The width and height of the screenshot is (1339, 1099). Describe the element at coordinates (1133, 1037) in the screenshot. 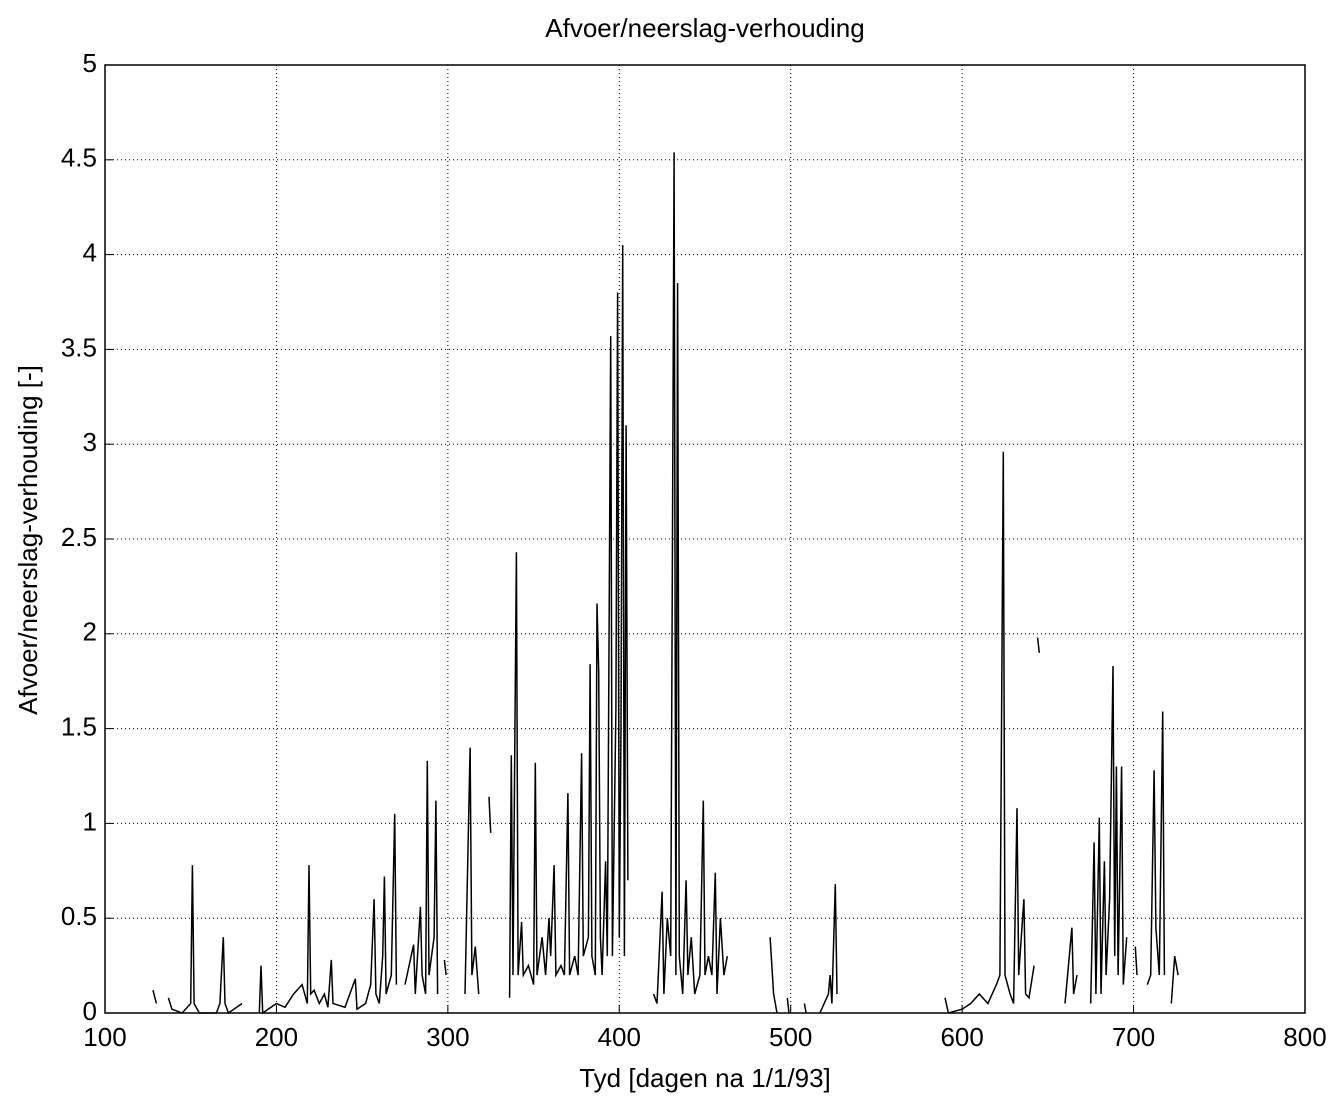

I see `x-tick-label: 700` at that location.